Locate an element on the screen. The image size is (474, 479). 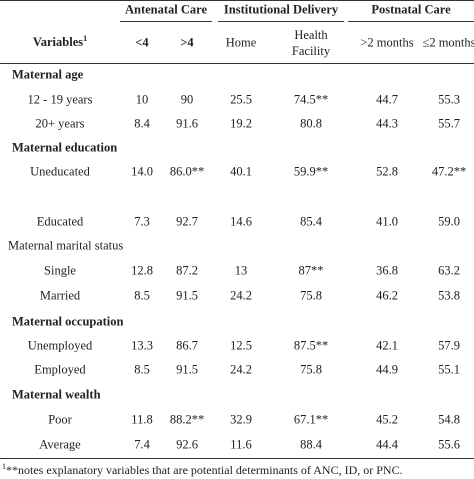
cell: 54.8 is located at coordinates (449, 419).